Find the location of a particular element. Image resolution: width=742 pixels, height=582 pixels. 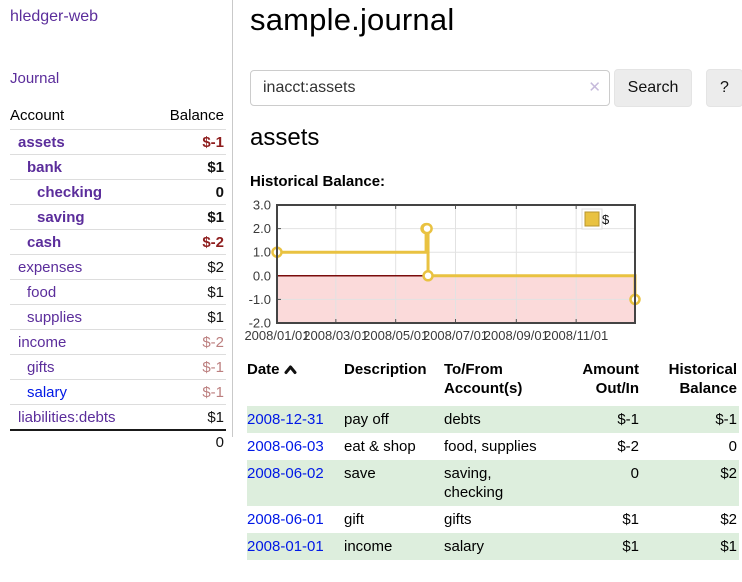

account-column-header: Account is located at coordinates (37, 115).